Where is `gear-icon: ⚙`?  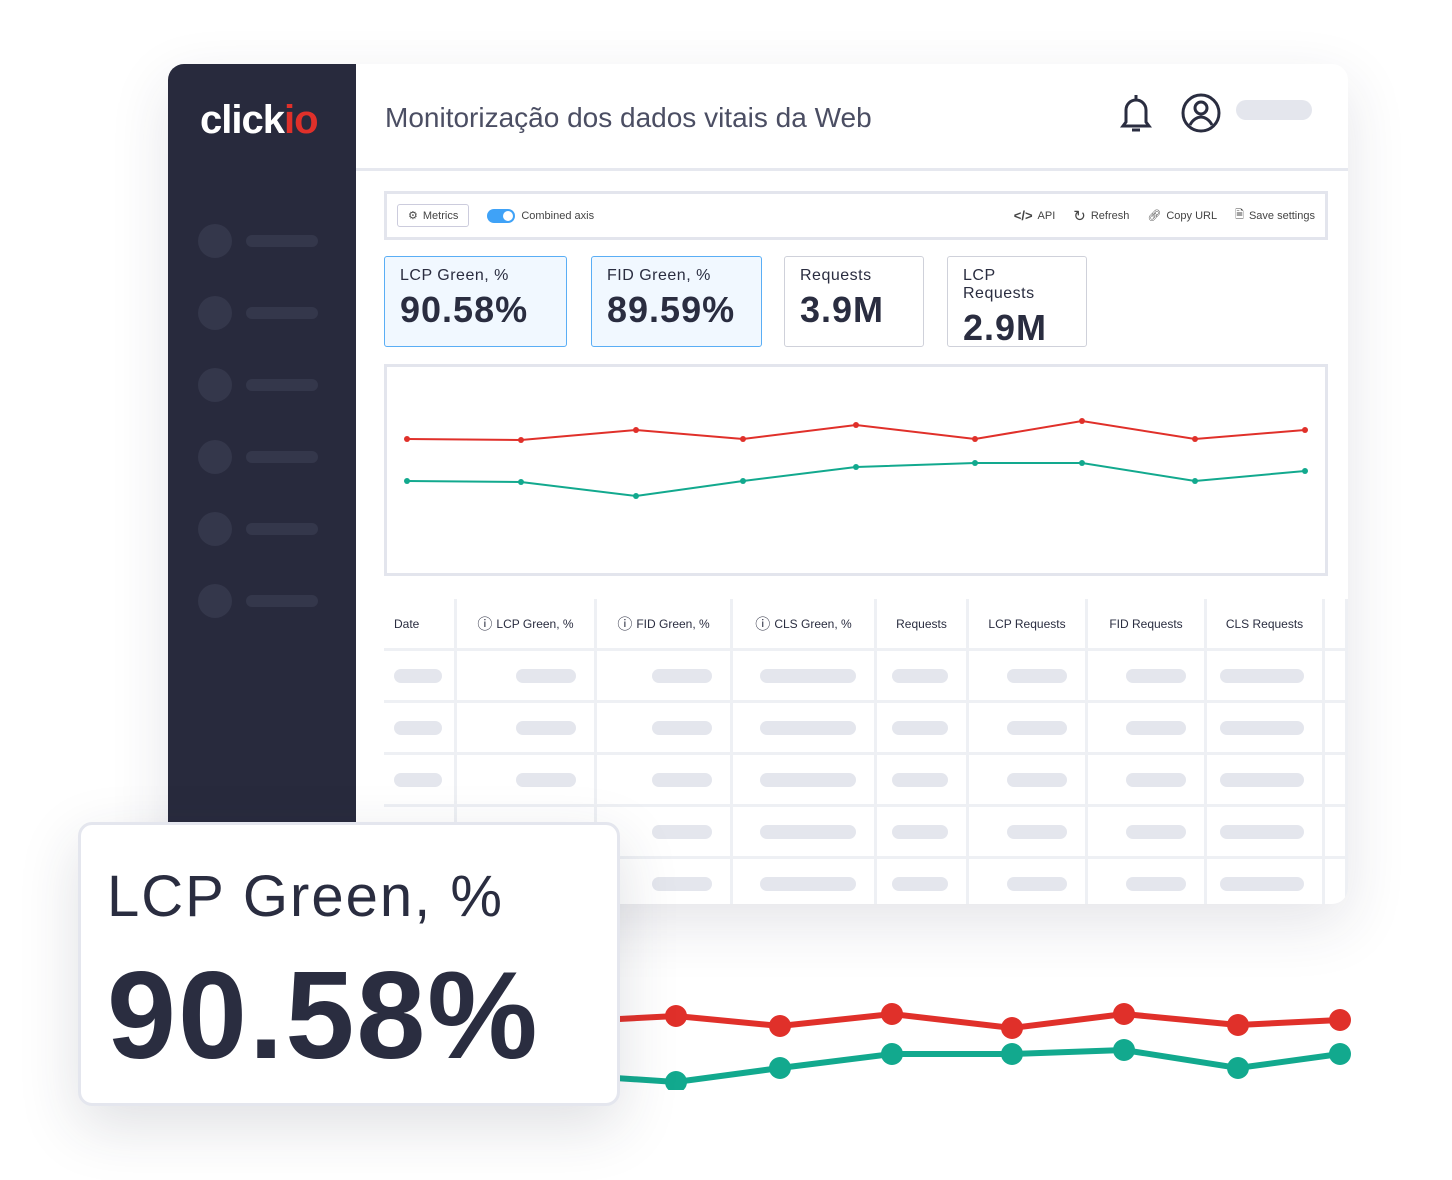 gear-icon: ⚙ is located at coordinates (413, 216).